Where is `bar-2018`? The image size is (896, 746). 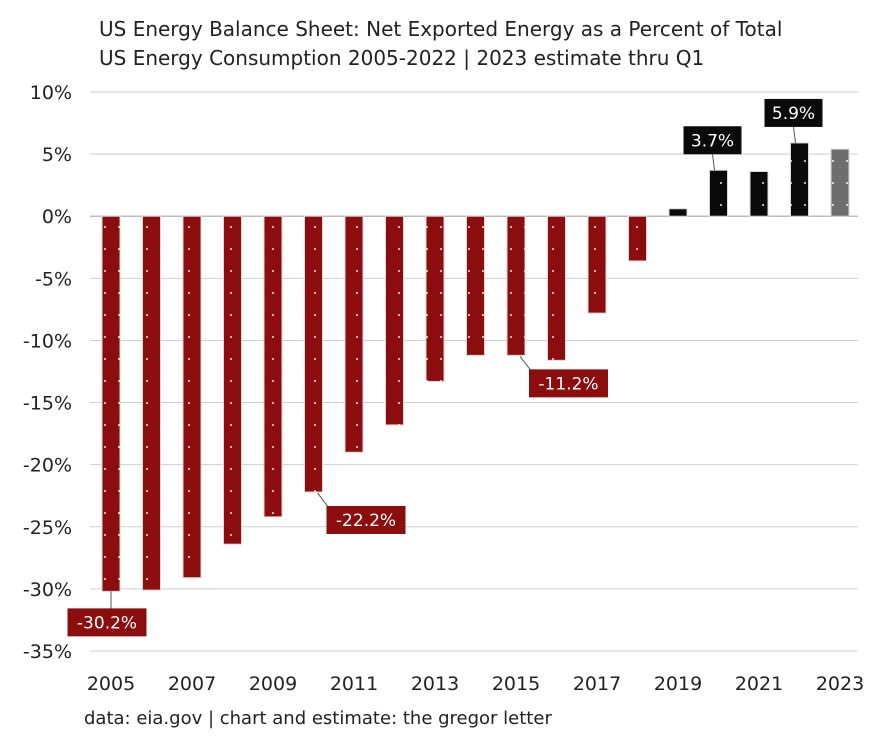
bar-2018 is located at coordinates (637, 238).